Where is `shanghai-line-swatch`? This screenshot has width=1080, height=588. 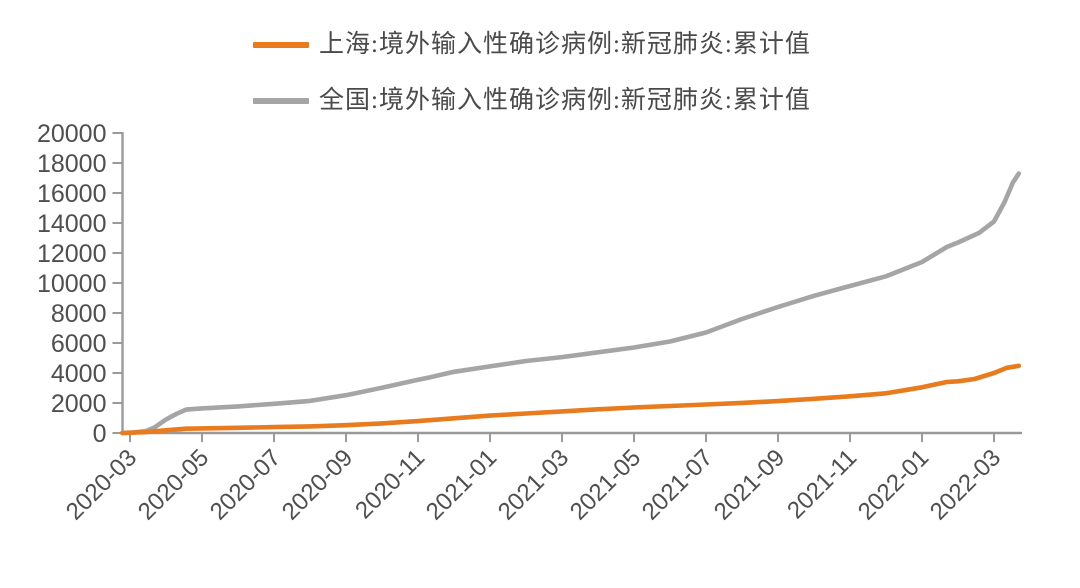 shanghai-line-swatch is located at coordinates (281, 45).